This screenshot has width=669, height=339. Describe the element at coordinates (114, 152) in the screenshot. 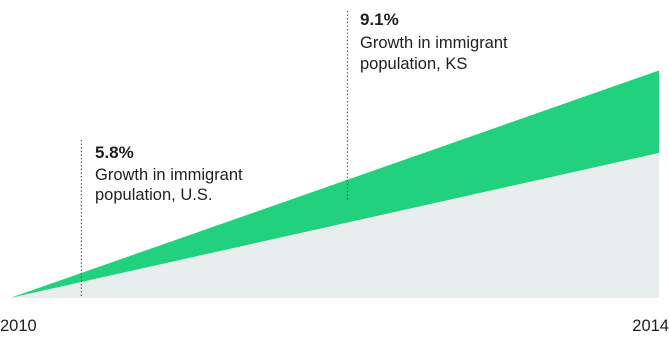

I see `annotation-value-1: 5.8%` at that location.